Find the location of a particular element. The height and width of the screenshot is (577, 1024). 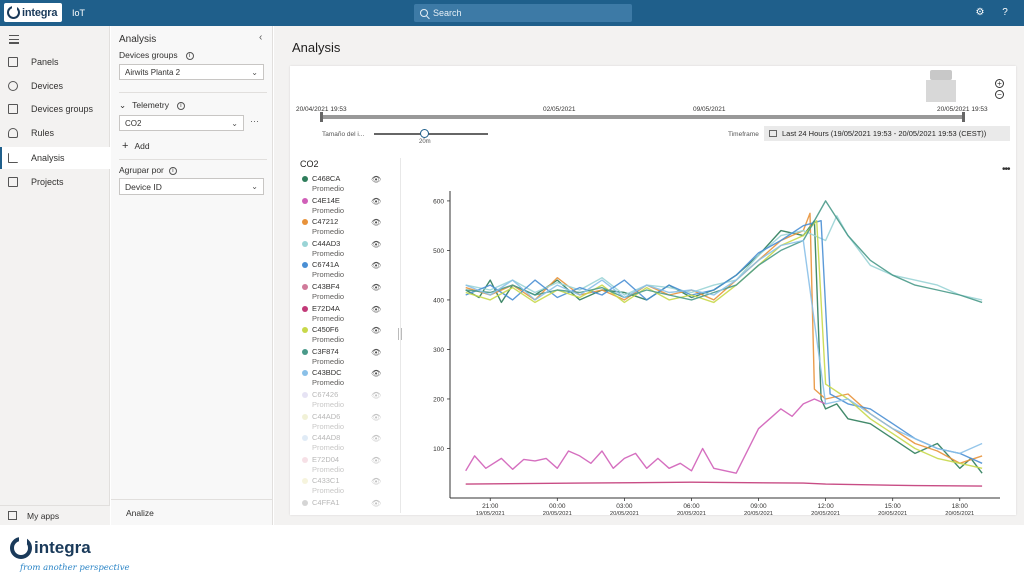

legend-item: C44AD3 Promedio 👁 is located at coordinates (345, 249).